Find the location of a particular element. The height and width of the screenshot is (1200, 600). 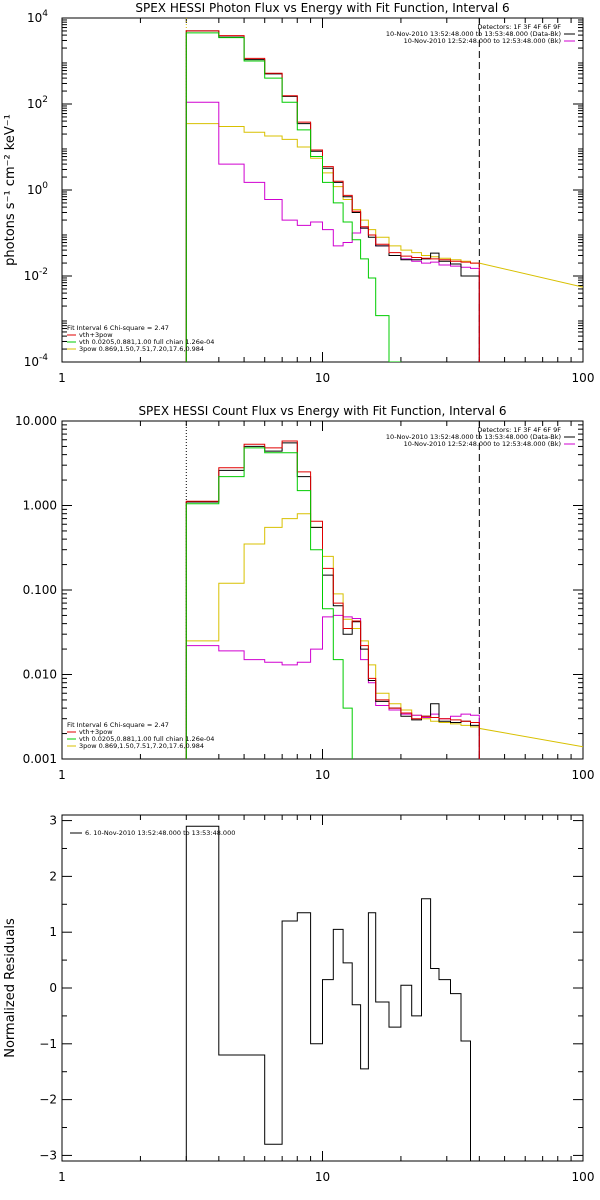

y-tick-exponent: 4 is located at coordinates (45, 14).